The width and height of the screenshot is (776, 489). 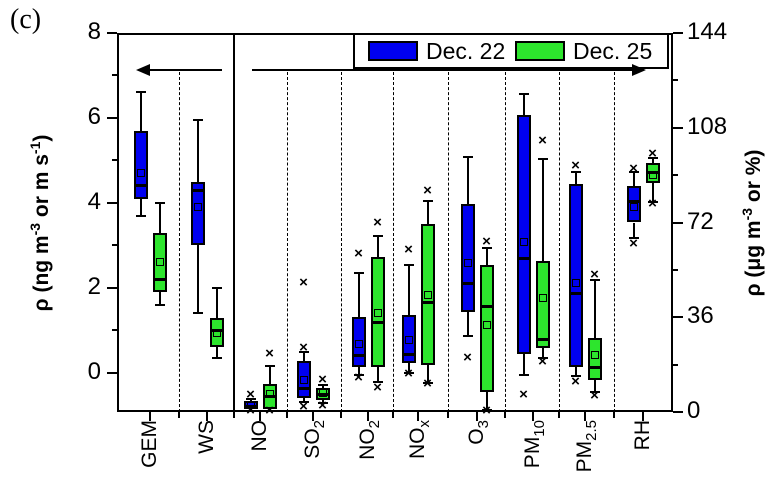 What do you see at coordinates (94, 201) in the screenshot?
I see `left-axis-tick-label: 4` at bounding box center [94, 201].